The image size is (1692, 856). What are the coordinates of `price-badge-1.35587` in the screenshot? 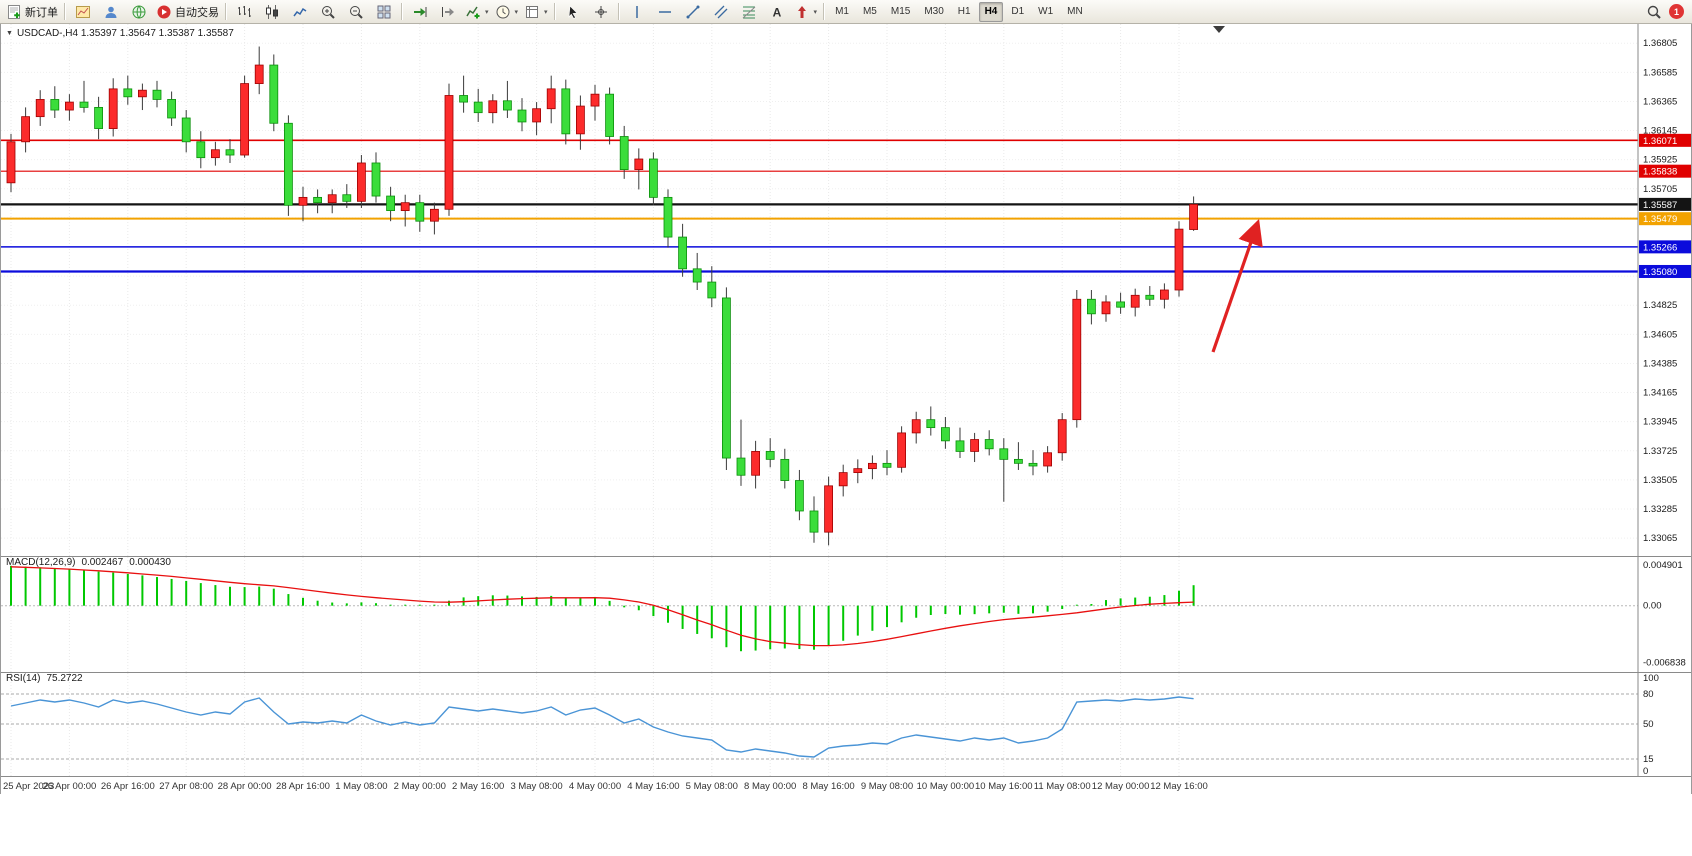 It's located at (1665, 204).